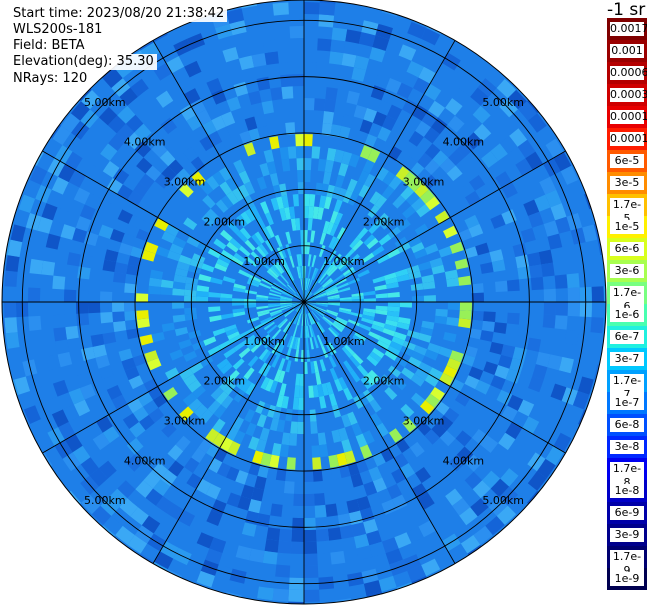 This screenshot has width=647, height=607. I want to click on range-label: 3.00km, so click(424, 181).